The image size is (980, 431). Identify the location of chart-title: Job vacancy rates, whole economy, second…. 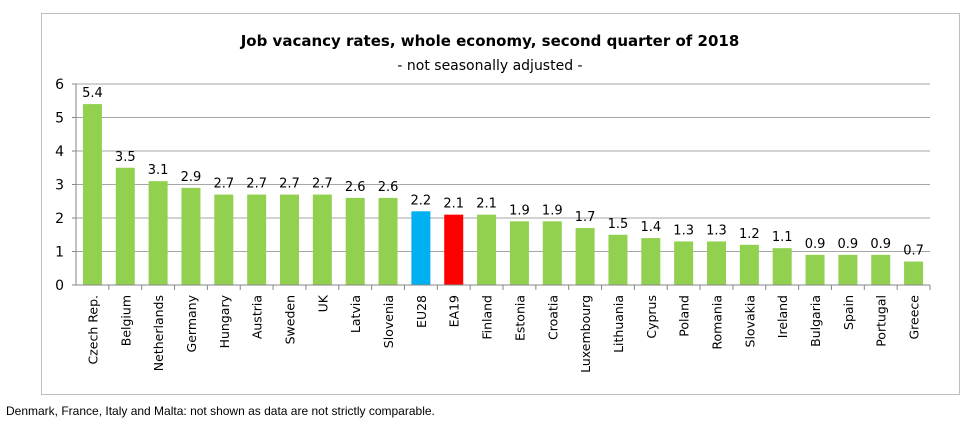
(490, 41).